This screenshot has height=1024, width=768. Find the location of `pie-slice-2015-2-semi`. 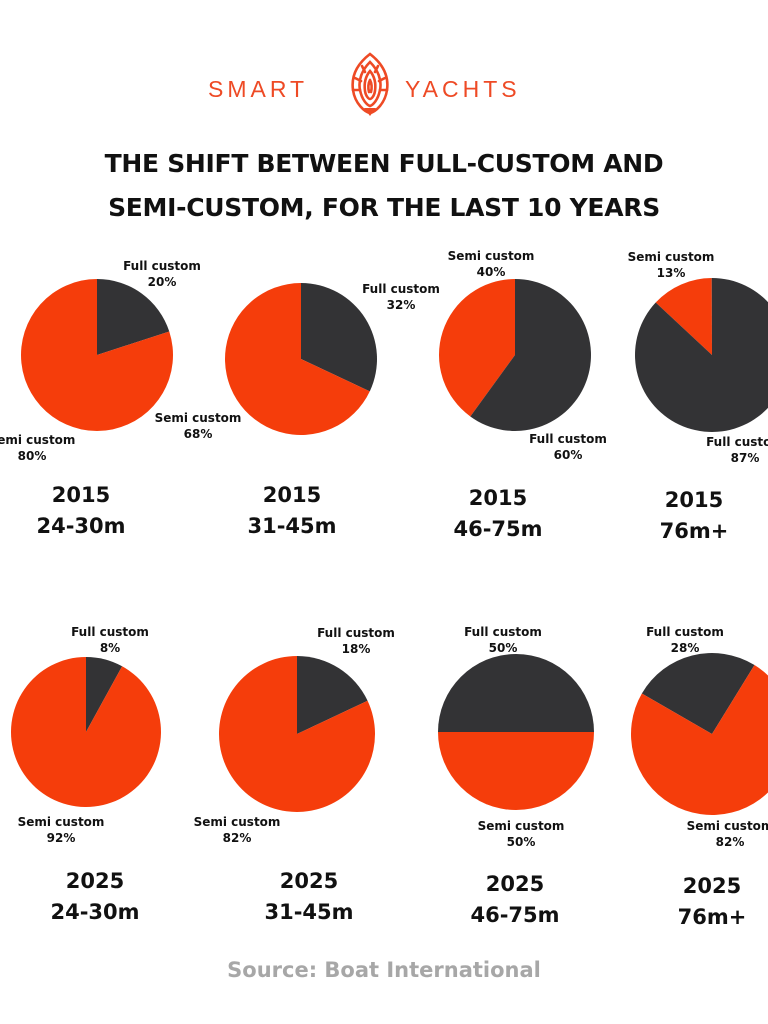

pie-slice-2015-2-semi is located at coordinates (476, 348).